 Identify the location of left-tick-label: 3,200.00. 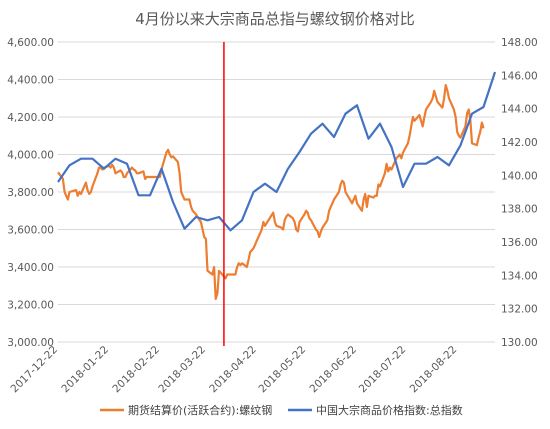
(30, 306).